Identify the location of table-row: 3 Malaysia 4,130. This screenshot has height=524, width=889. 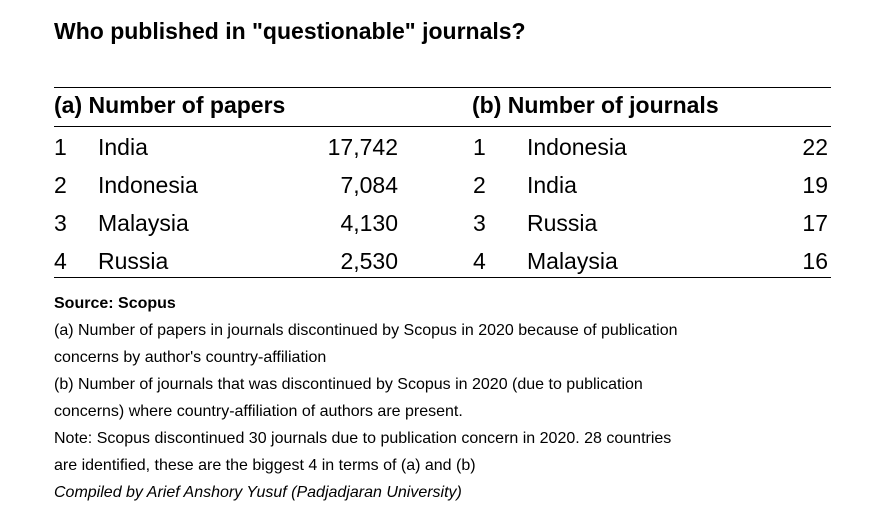
(226, 223).